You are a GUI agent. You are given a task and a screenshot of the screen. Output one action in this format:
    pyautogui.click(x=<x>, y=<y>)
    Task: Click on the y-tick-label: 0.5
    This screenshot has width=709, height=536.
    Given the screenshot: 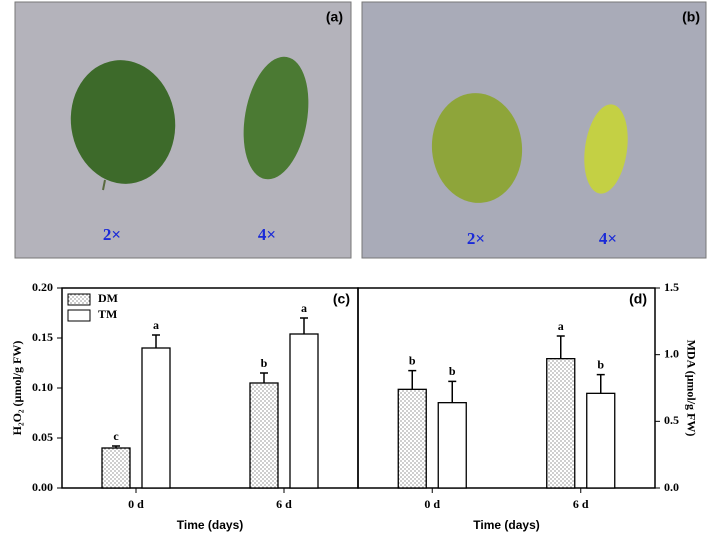 What is the action you would take?
    pyautogui.click(x=671, y=420)
    